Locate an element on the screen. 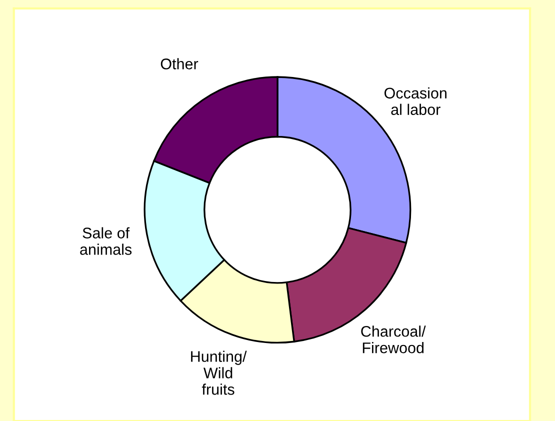 This screenshot has height=421, width=555. slice-label: Sale of animals is located at coordinates (106, 241).